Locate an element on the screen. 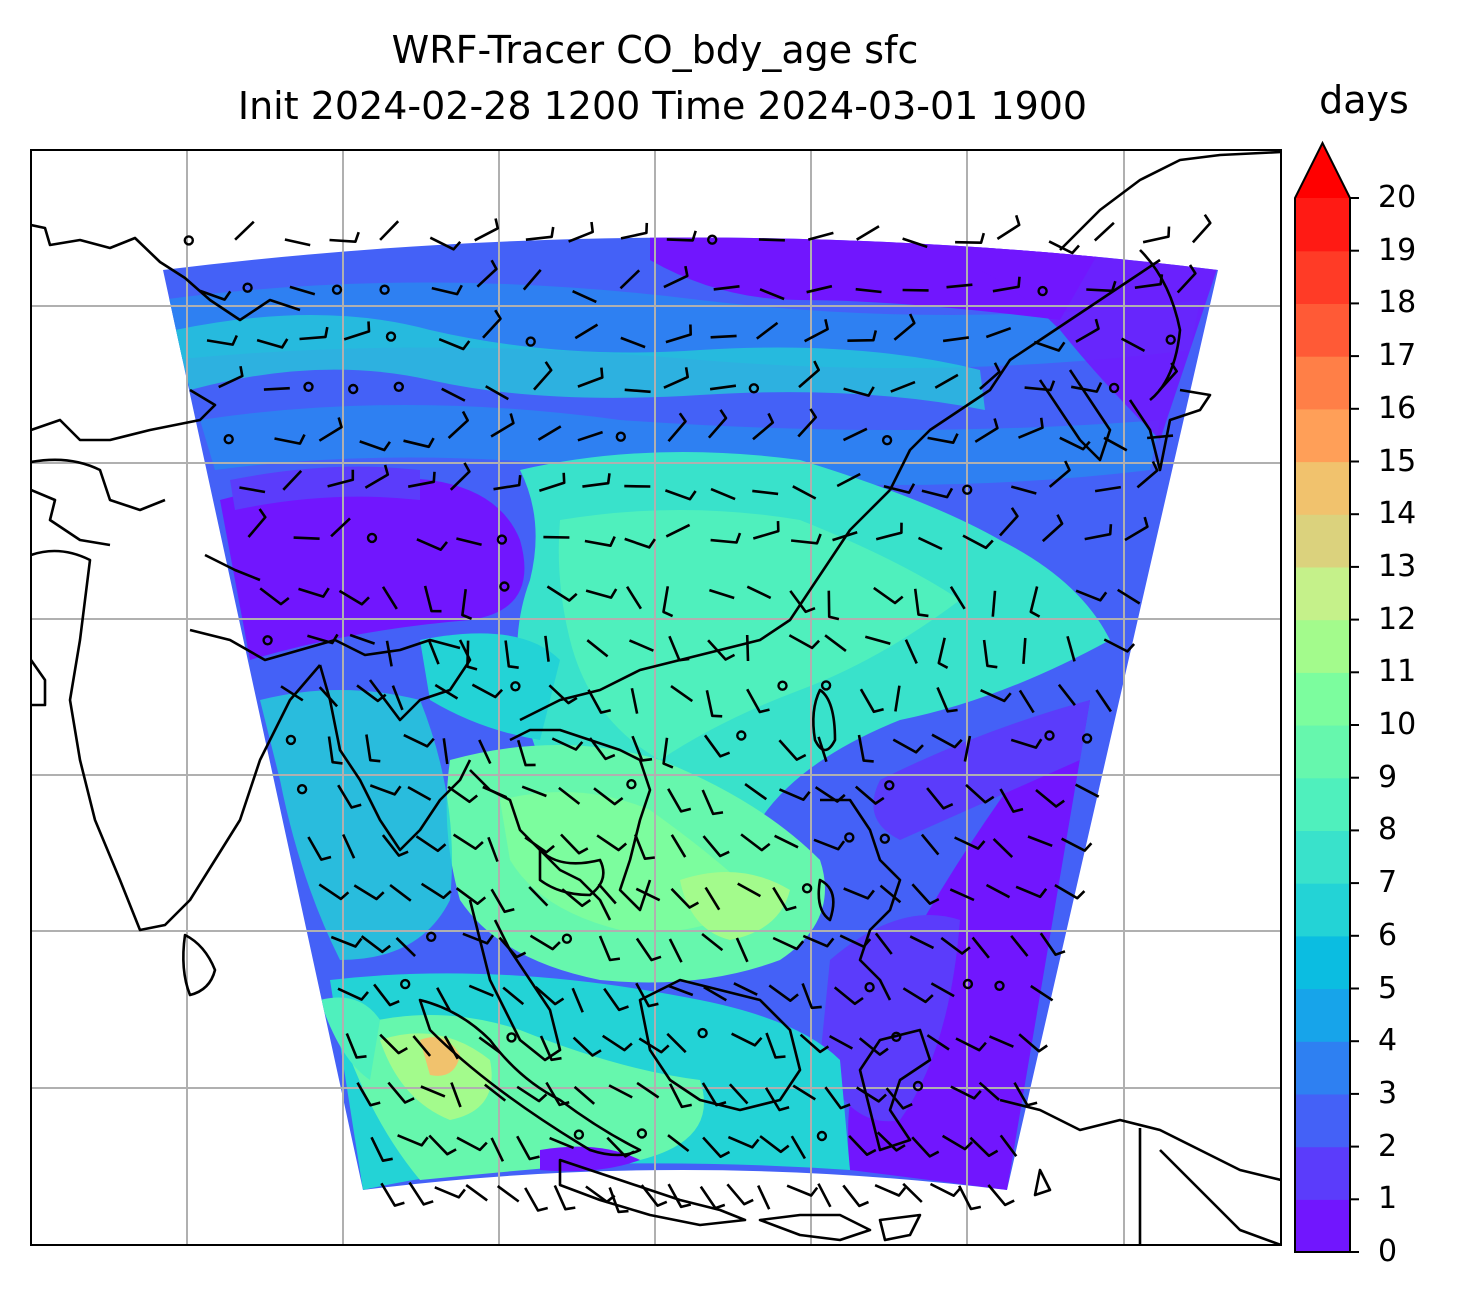 This screenshot has width=1462, height=1306. colorbar-tick-label: 13 is located at coordinates (1397, 566).